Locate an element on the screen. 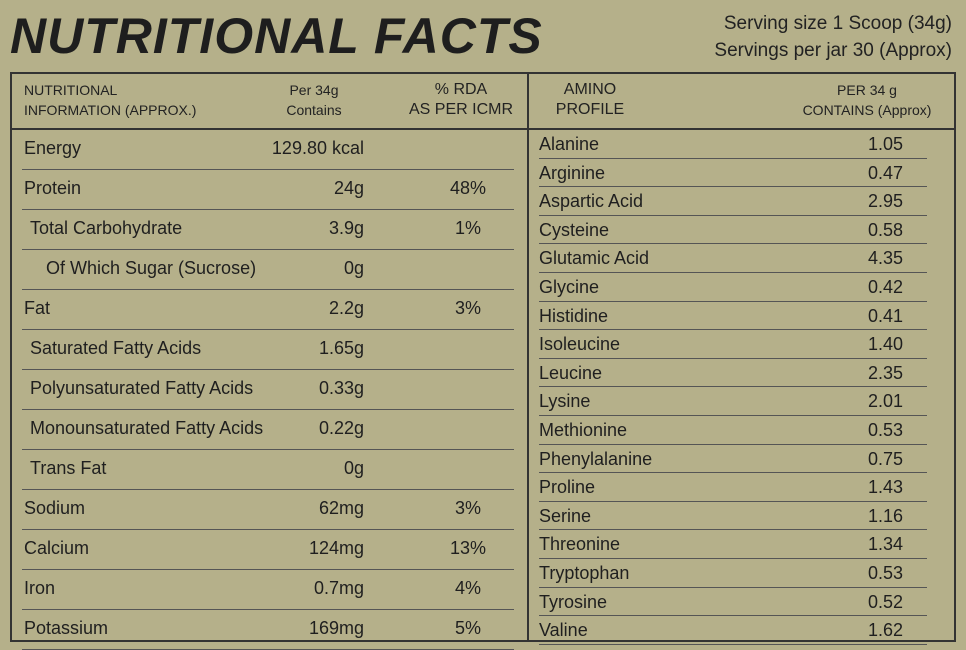 The height and width of the screenshot is (650, 966). nutrient-name: Iron is located at coordinates (40, 588).